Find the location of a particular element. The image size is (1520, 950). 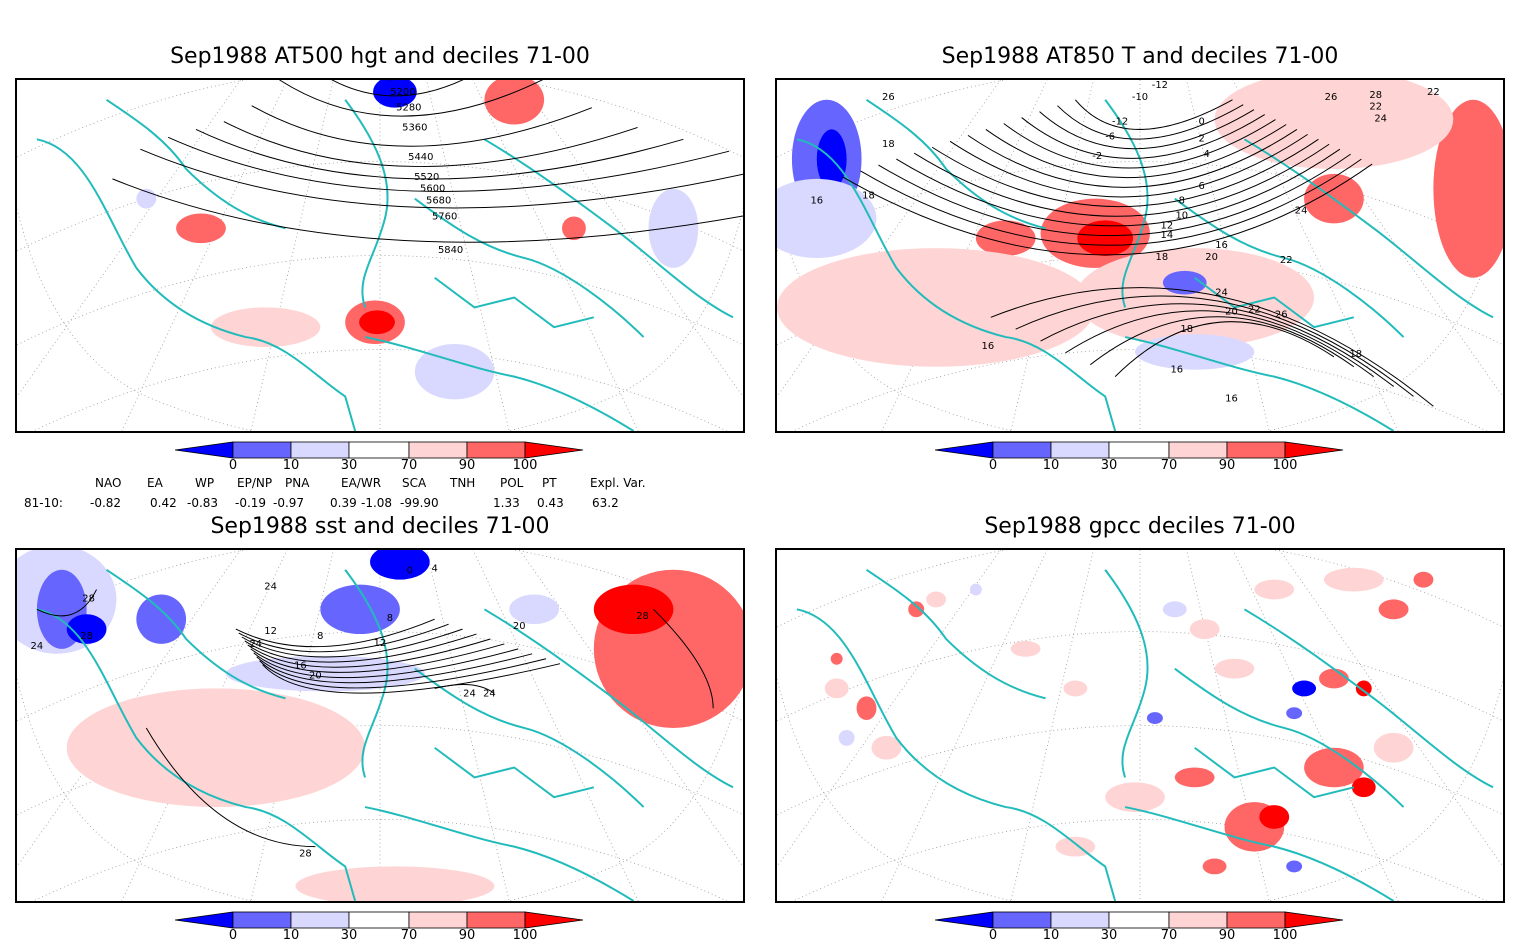

colorbar-tick-label: 10 is located at coordinates (1051, 465).